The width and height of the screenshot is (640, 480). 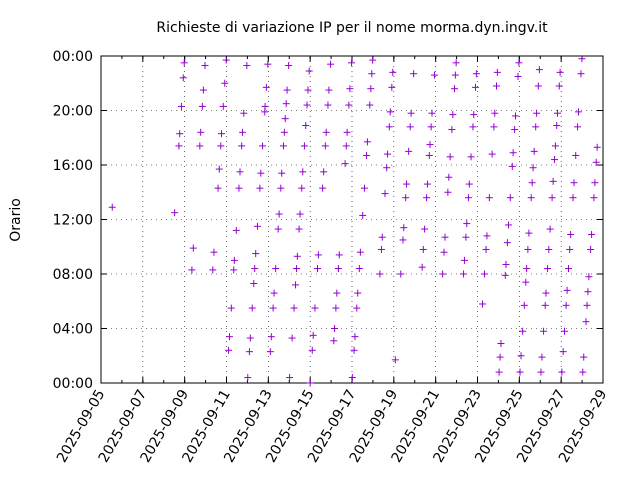 I want to click on y-tick-label: 16:00, so click(x=73, y=166).